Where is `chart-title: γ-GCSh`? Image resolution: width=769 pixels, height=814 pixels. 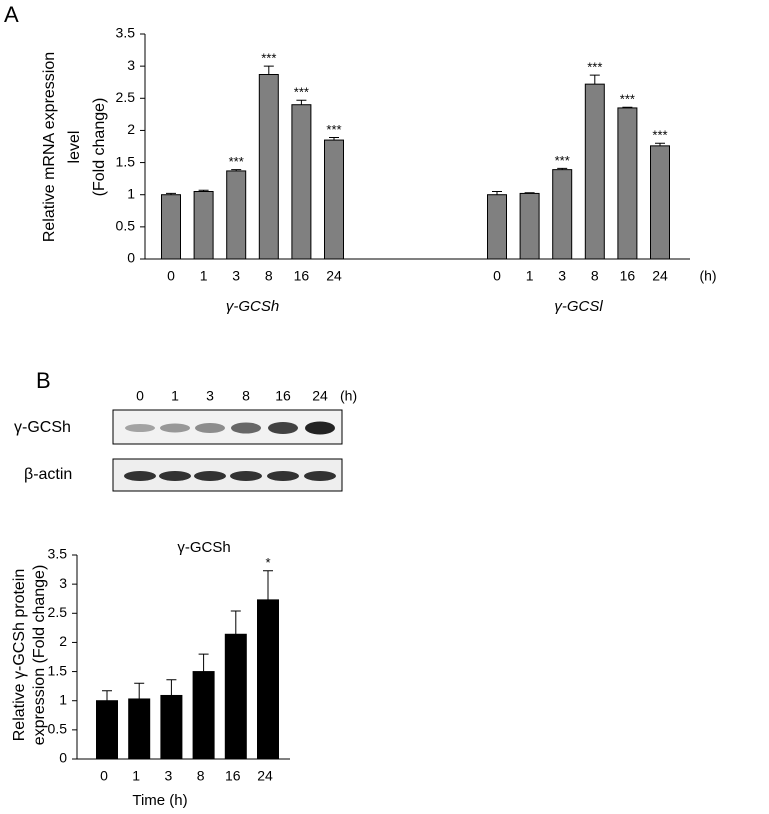
chart-title: γ-GCSh is located at coordinates (203, 547).